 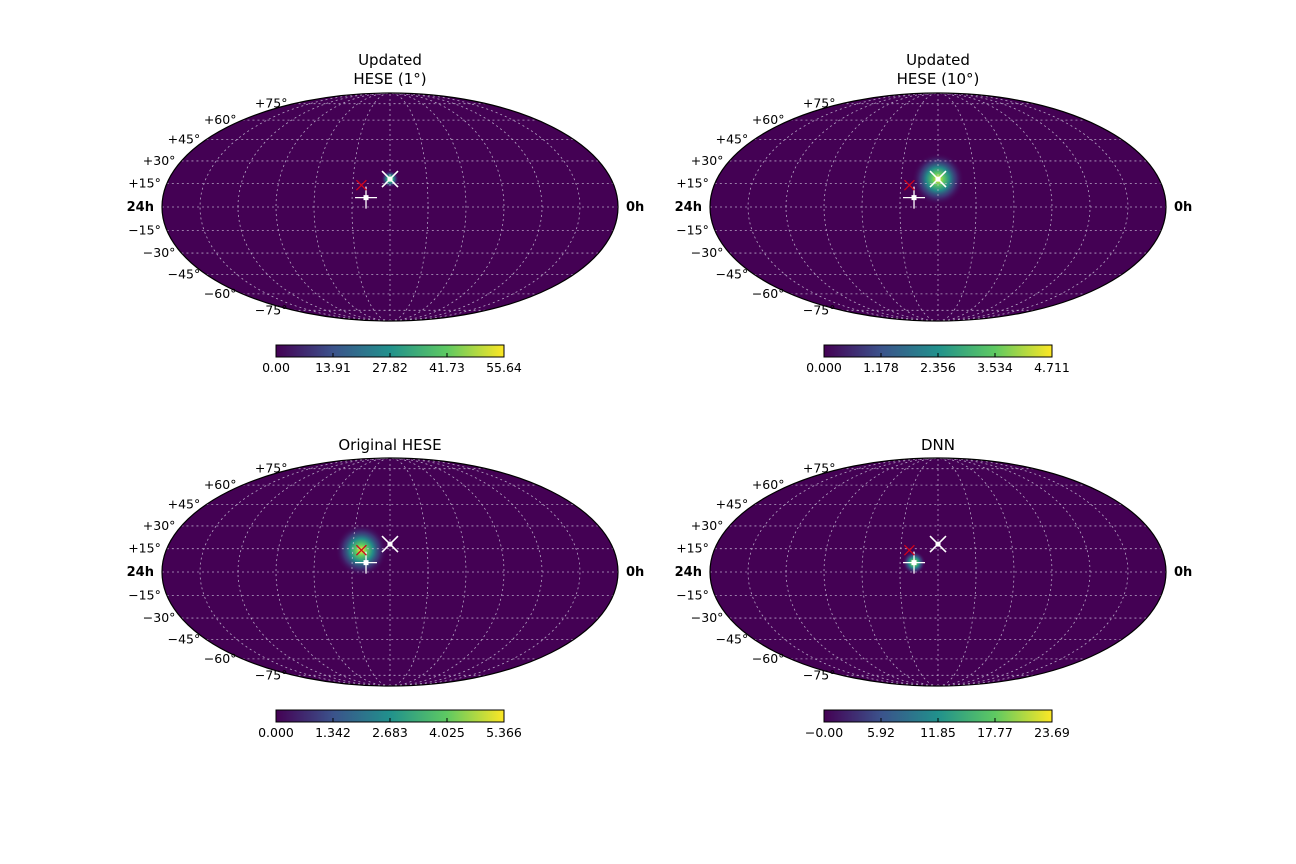 What do you see at coordinates (881, 732) in the screenshot?
I see `colorbar-tick-label: 5.92` at bounding box center [881, 732].